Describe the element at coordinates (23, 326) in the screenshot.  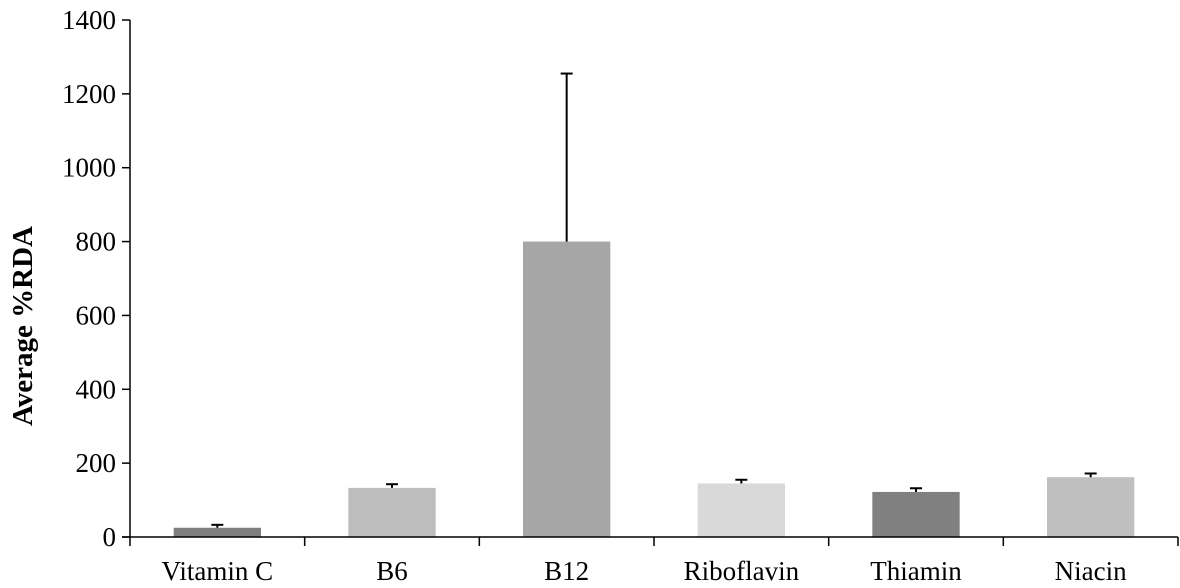
I see `y-axis-title: Average %RDA` at that location.